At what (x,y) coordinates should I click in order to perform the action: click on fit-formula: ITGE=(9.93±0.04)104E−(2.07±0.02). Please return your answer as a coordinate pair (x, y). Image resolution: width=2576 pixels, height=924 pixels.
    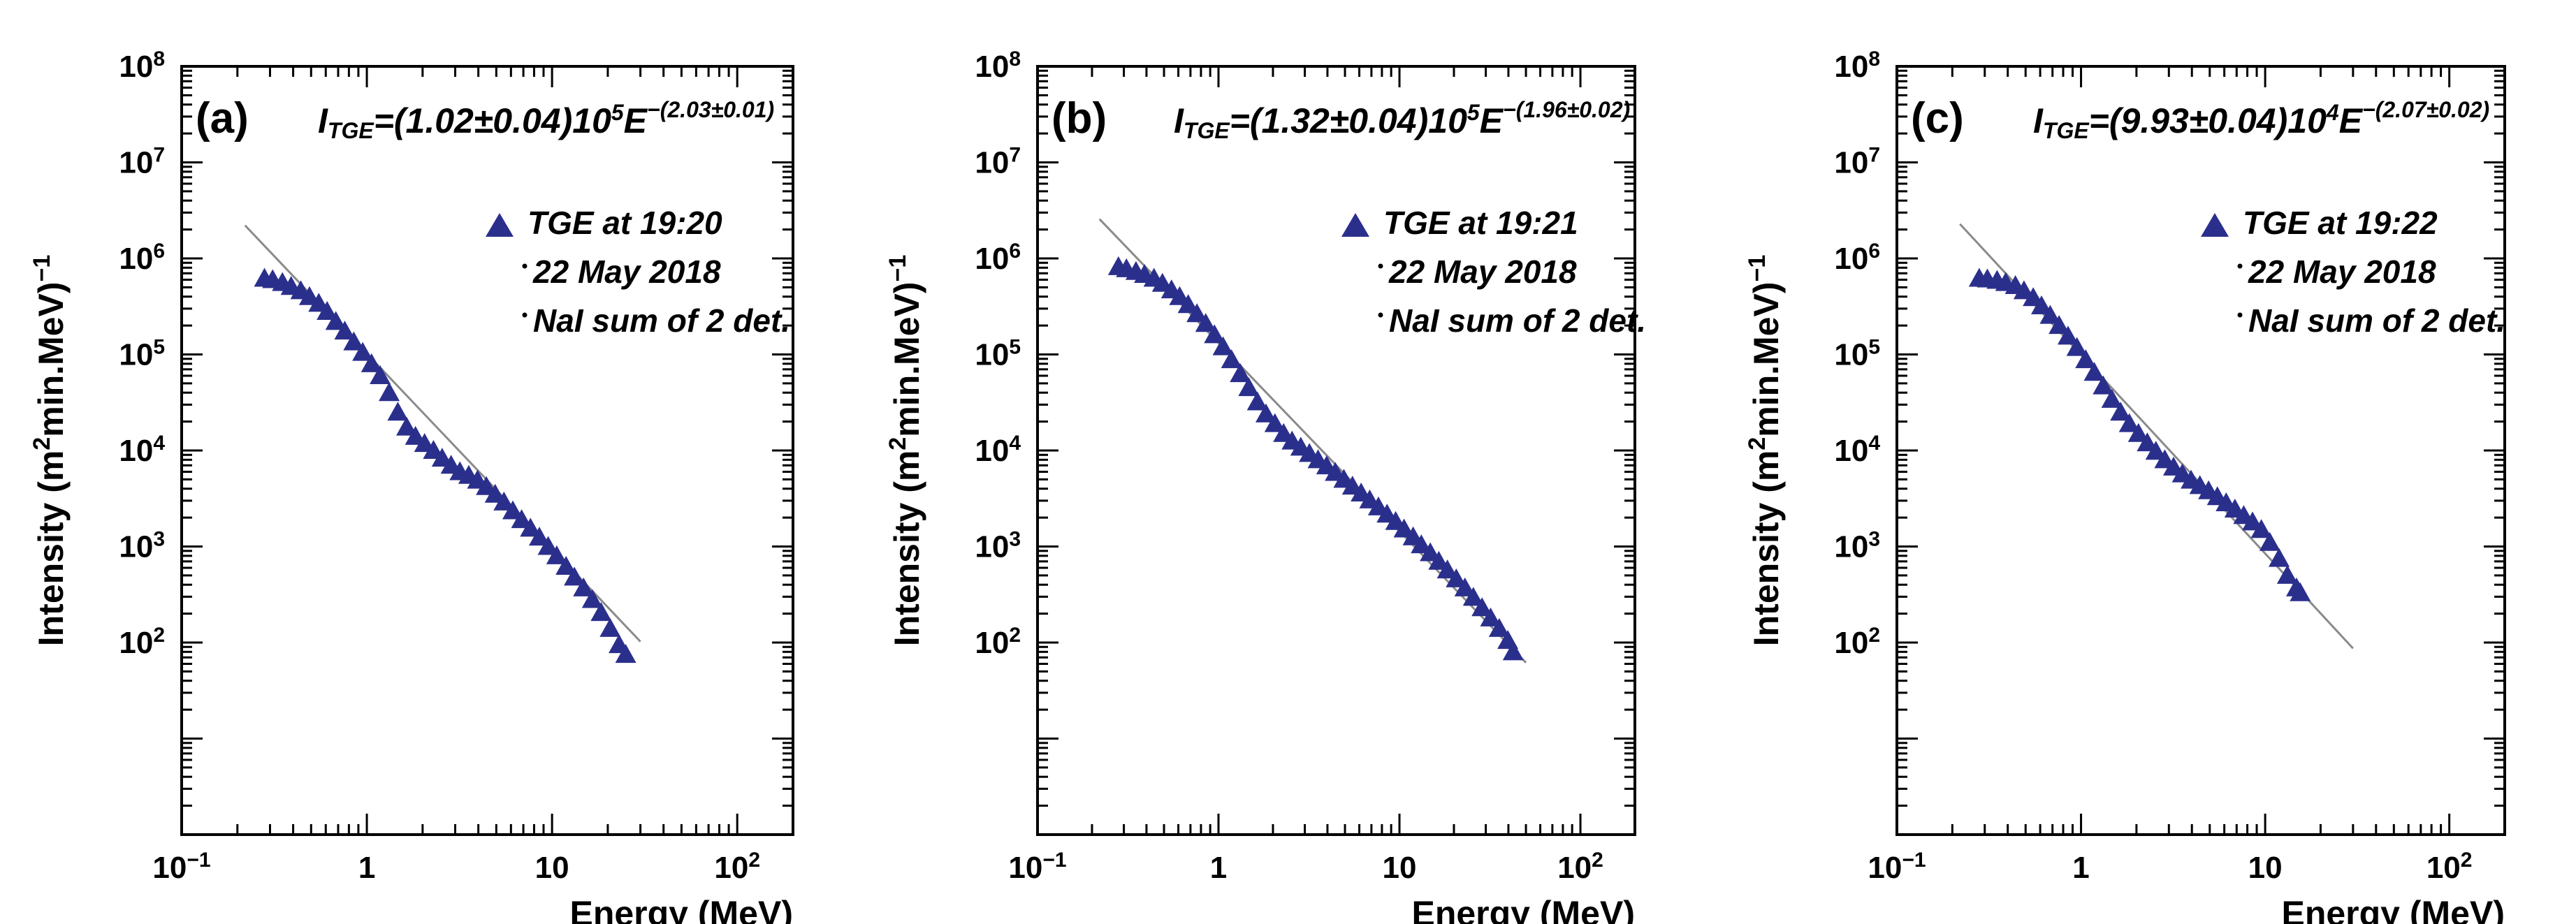
    Looking at the image, I should click on (2261, 120).